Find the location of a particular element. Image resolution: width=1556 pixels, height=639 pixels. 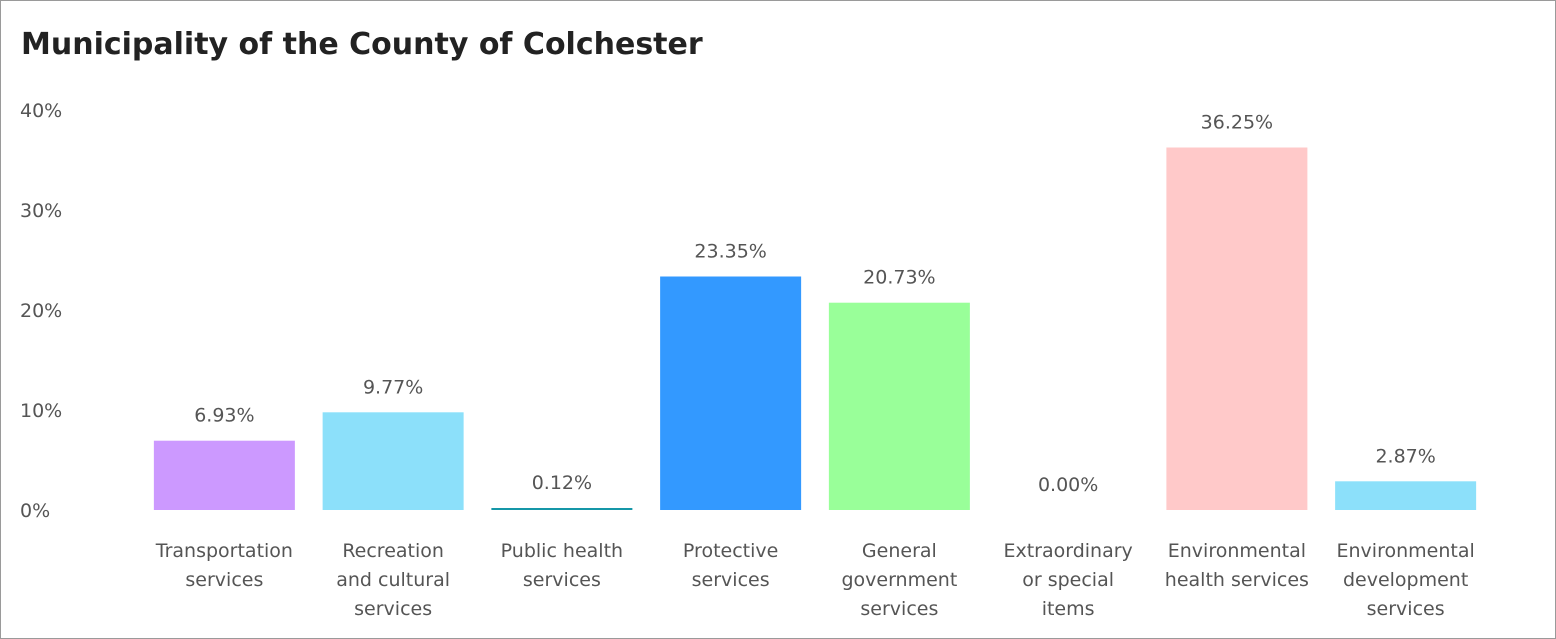

x-tick-label: Environmental health services is located at coordinates (1237, 565).